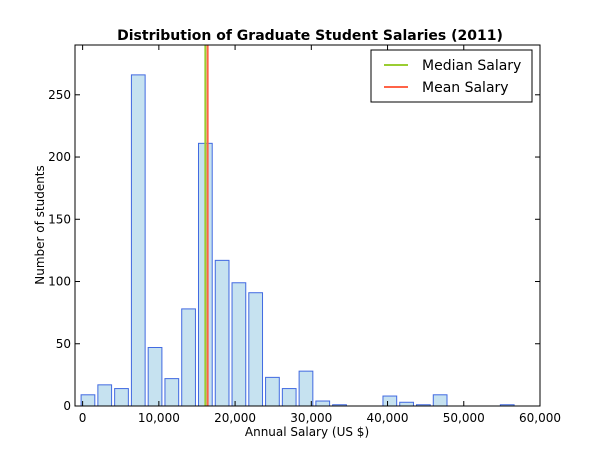  Describe the element at coordinates (540, 418) in the screenshot. I see `x-tick-label: 60,000` at that location.